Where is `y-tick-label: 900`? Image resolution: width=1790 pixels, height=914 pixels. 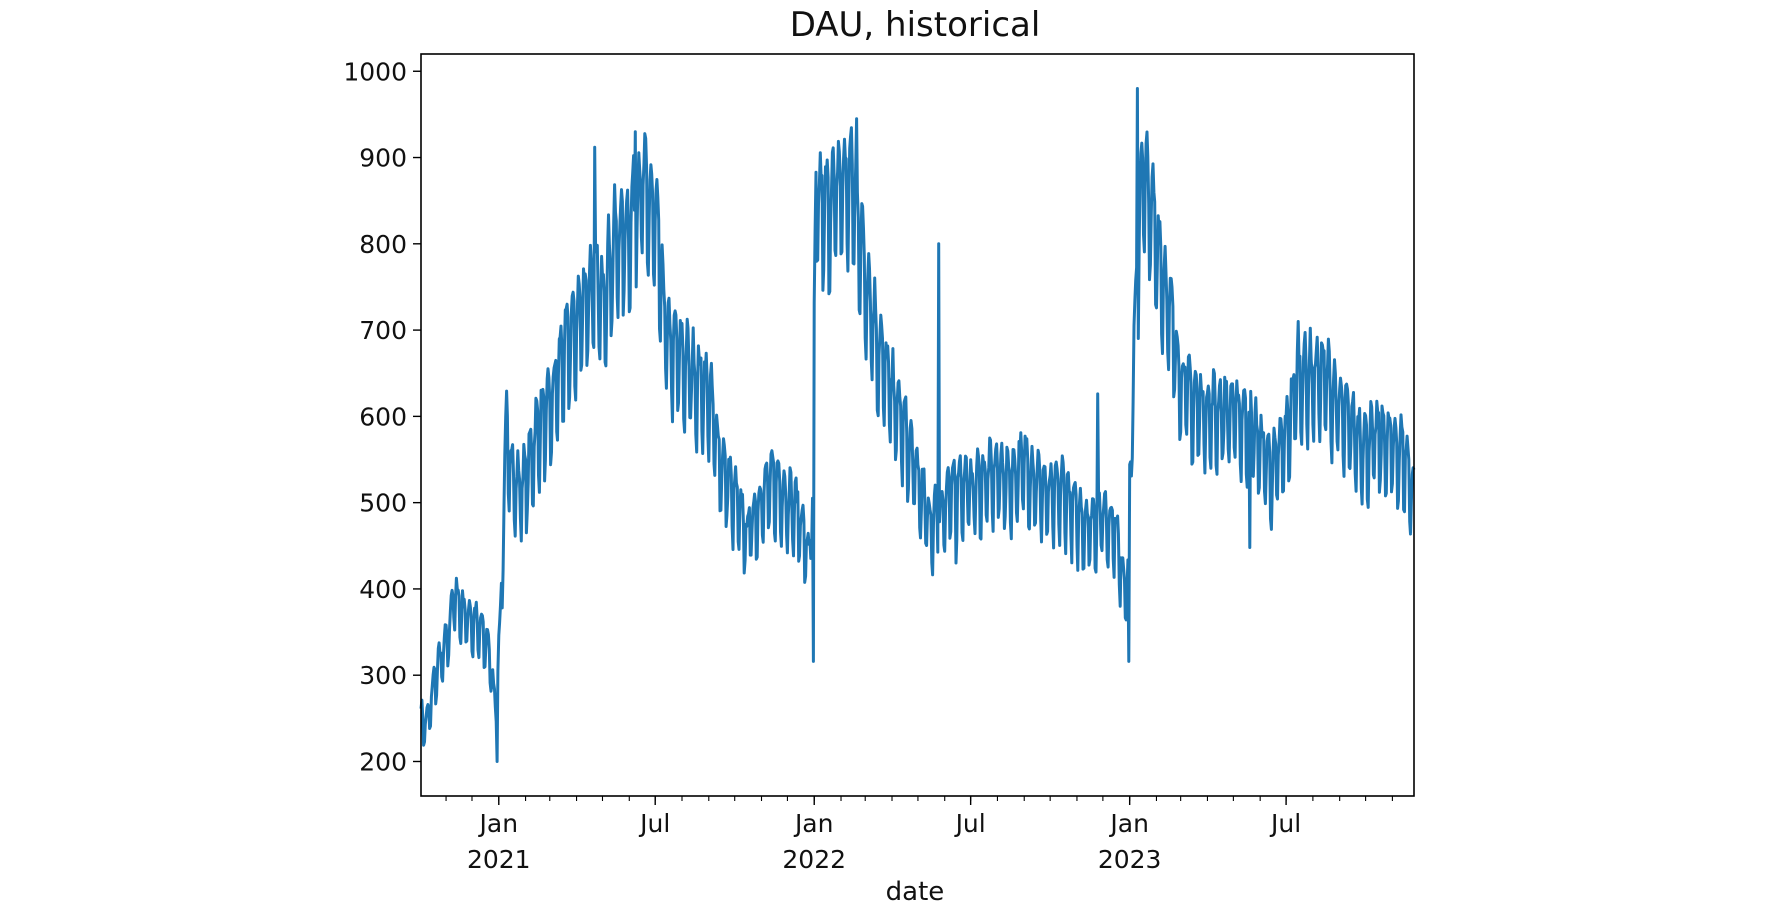
y-tick-label: 900 is located at coordinates (383, 158).